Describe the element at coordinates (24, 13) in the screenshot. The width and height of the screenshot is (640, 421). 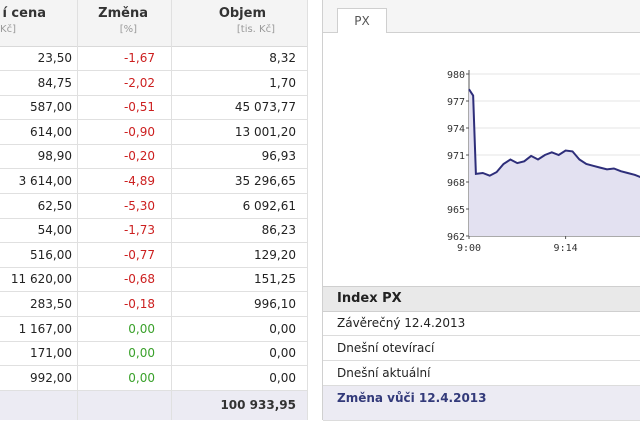
I see `column-header-price: í cena` at that location.